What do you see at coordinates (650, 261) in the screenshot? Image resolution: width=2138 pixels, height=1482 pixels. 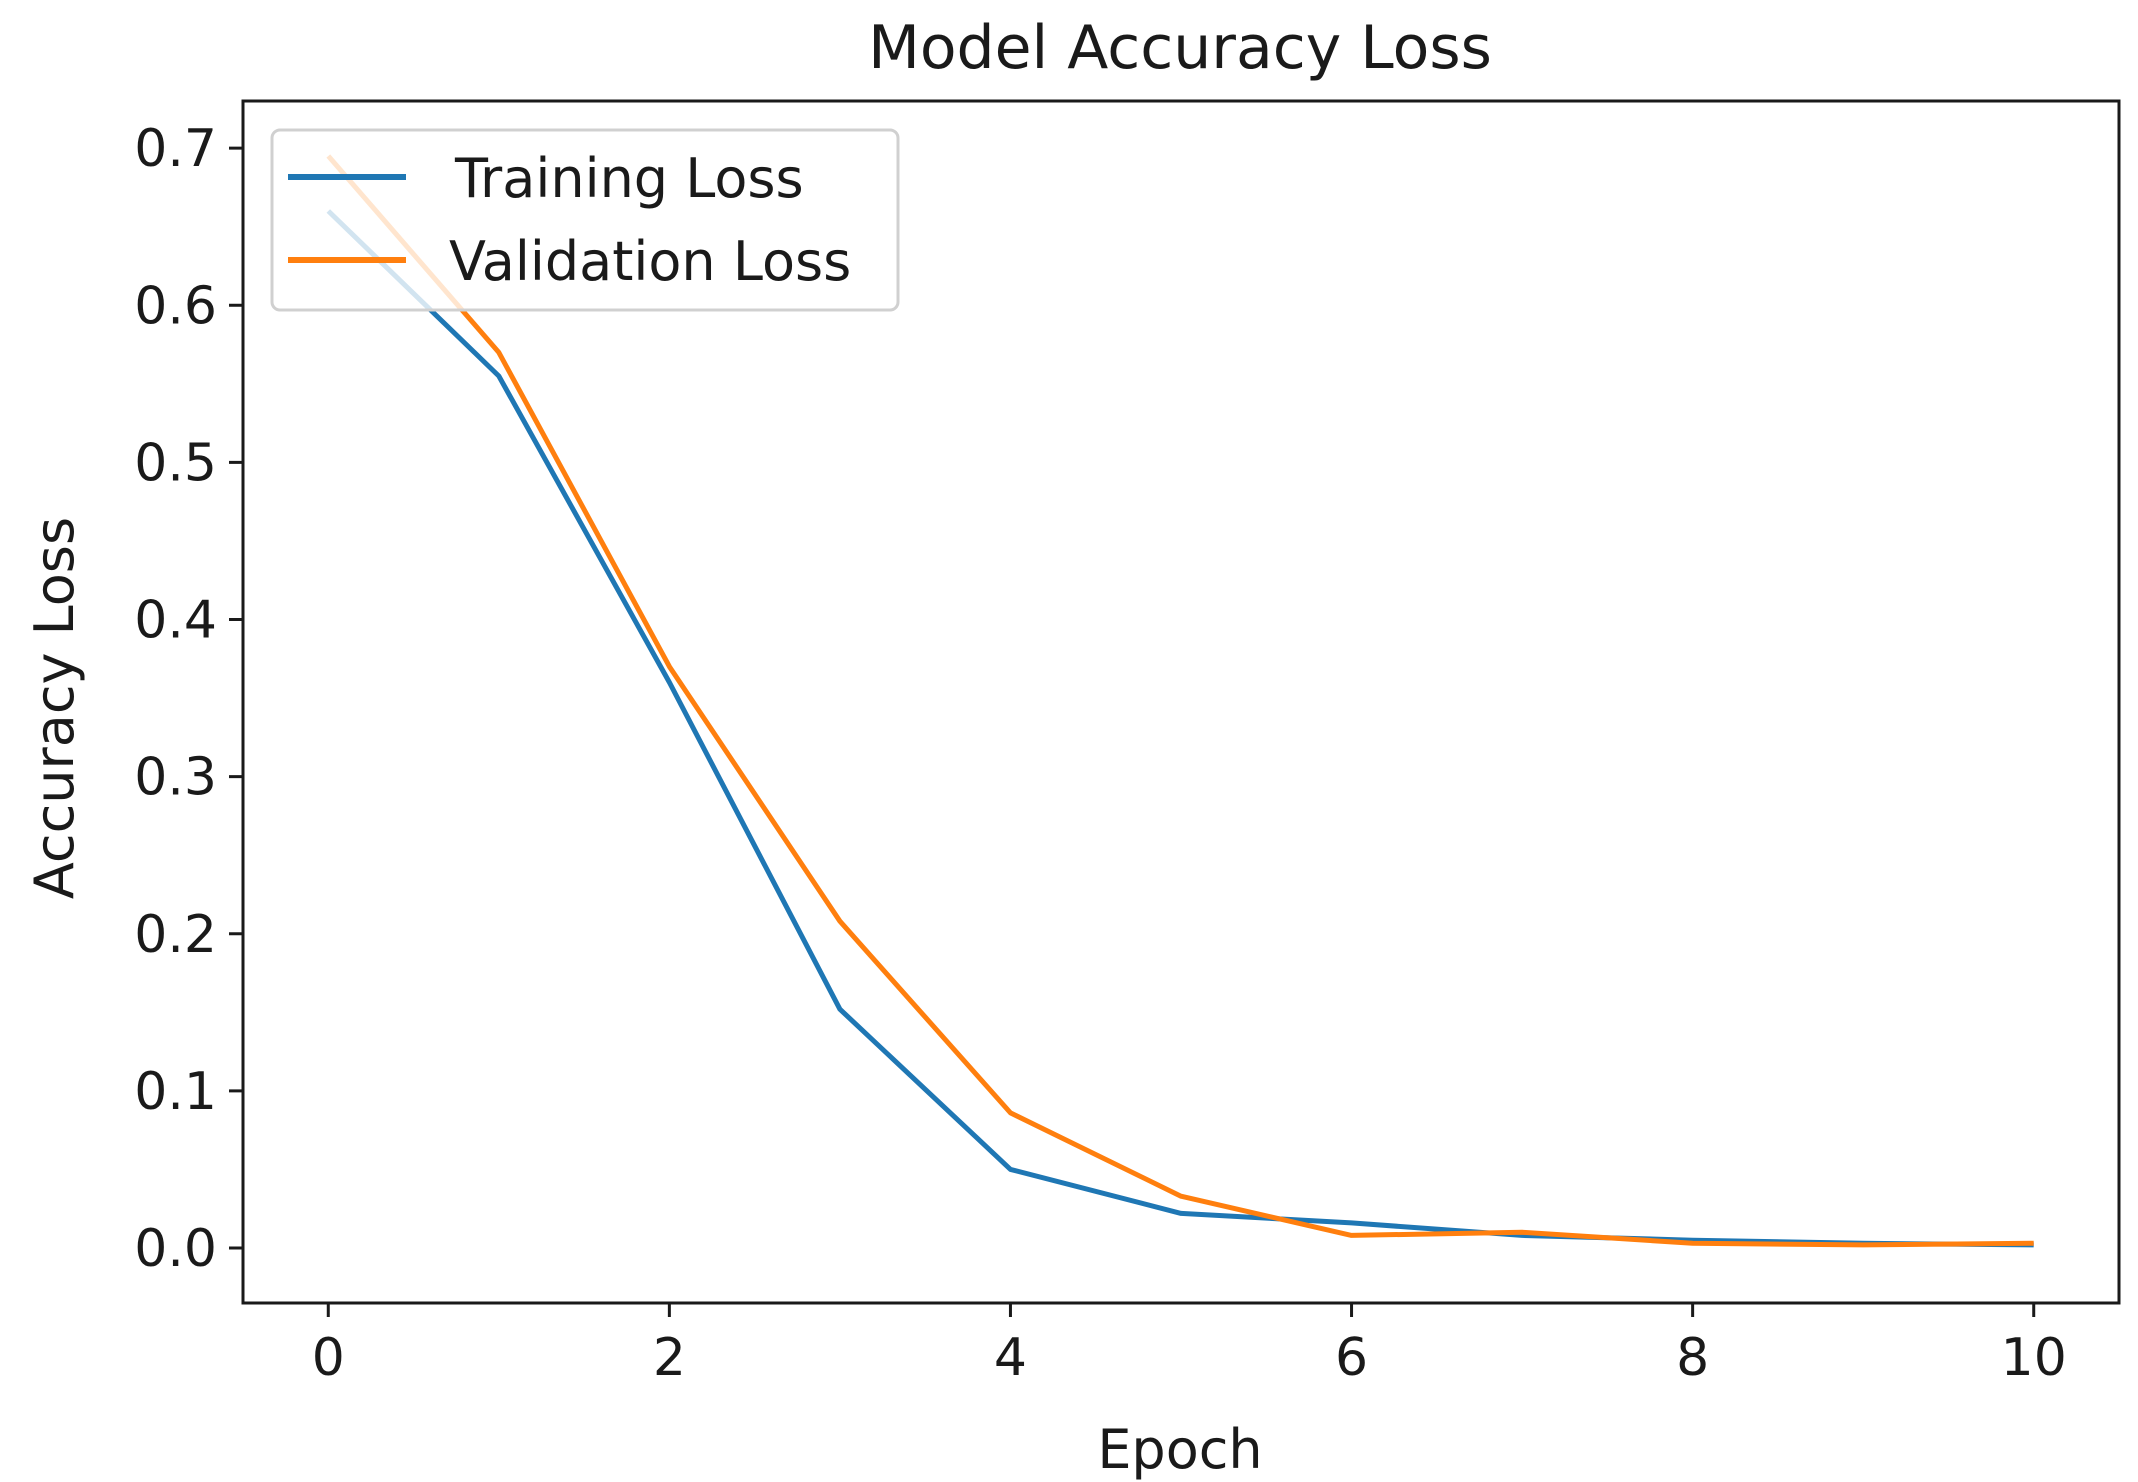 I see `legend-label-validation-loss: Validation Loss` at bounding box center [650, 261].